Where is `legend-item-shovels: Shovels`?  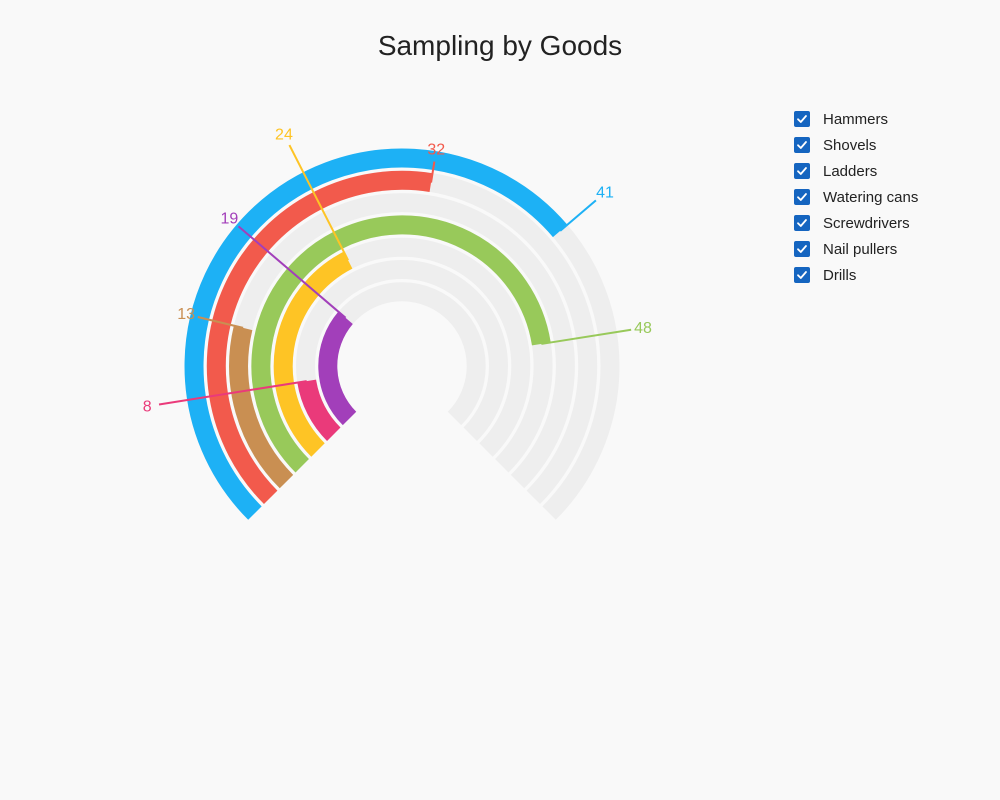 legend-item-shovels: Shovels is located at coordinates (856, 145).